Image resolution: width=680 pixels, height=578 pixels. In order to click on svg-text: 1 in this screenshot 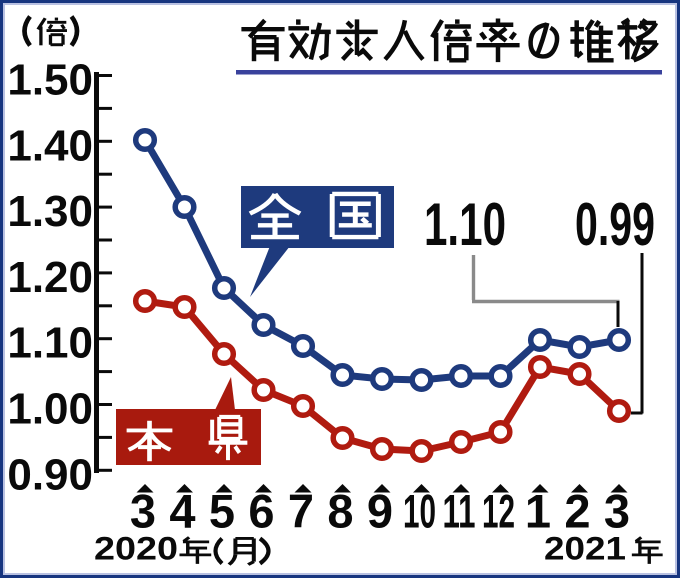, I will do `click(538, 511)`.